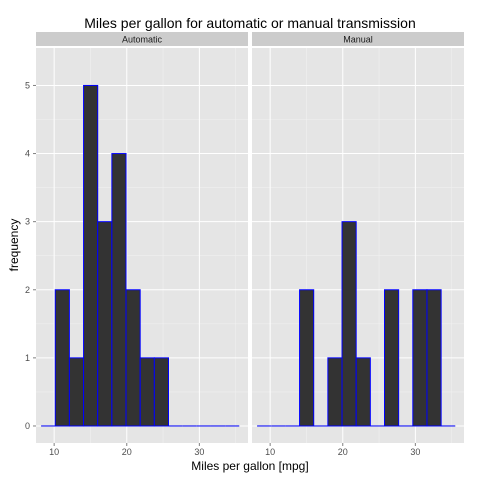  I want to click on x-axis-title: Miles per gallon [mpg], so click(249, 466).